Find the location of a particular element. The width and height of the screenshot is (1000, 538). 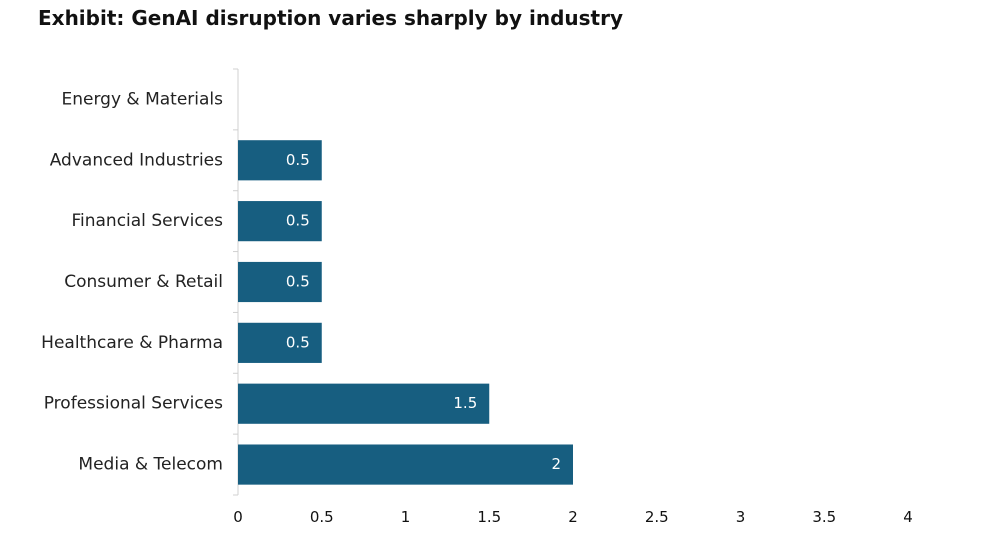

data-label: 2 is located at coordinates (556, 464).